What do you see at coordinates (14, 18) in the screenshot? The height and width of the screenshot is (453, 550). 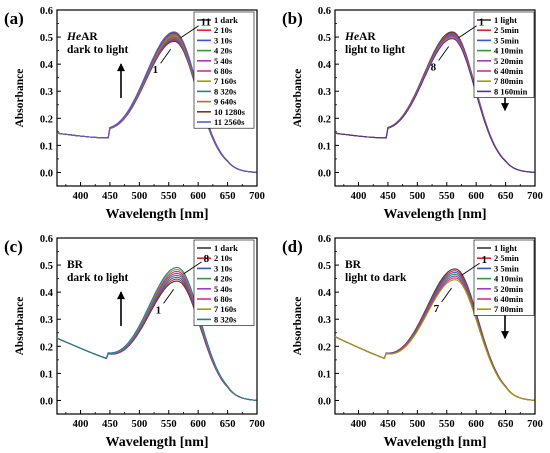 I see `panel-label: (a)` at bounding box center [14, 18].